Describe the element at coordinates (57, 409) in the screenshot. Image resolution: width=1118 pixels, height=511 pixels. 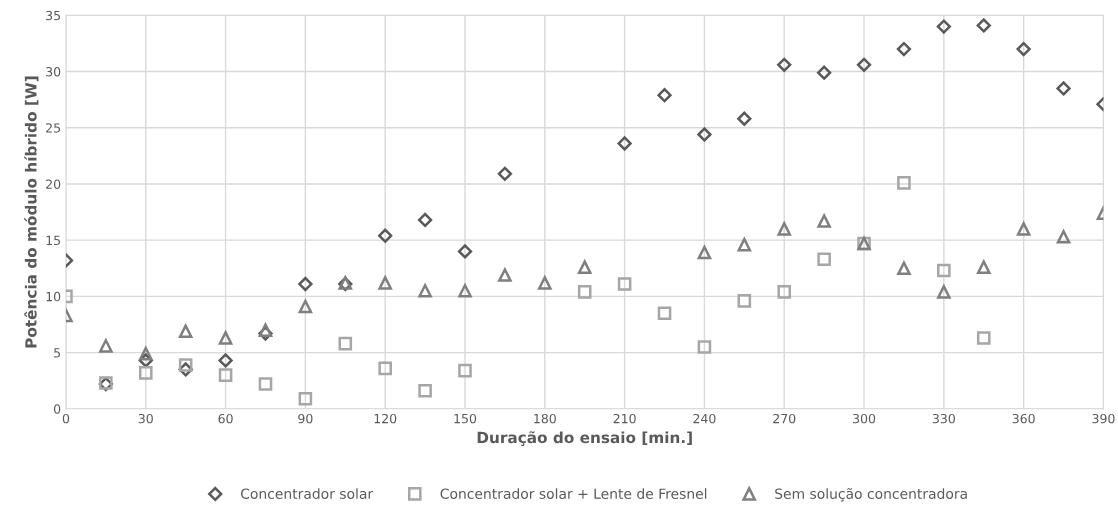
I see `y-tick-label: 0` at that location.